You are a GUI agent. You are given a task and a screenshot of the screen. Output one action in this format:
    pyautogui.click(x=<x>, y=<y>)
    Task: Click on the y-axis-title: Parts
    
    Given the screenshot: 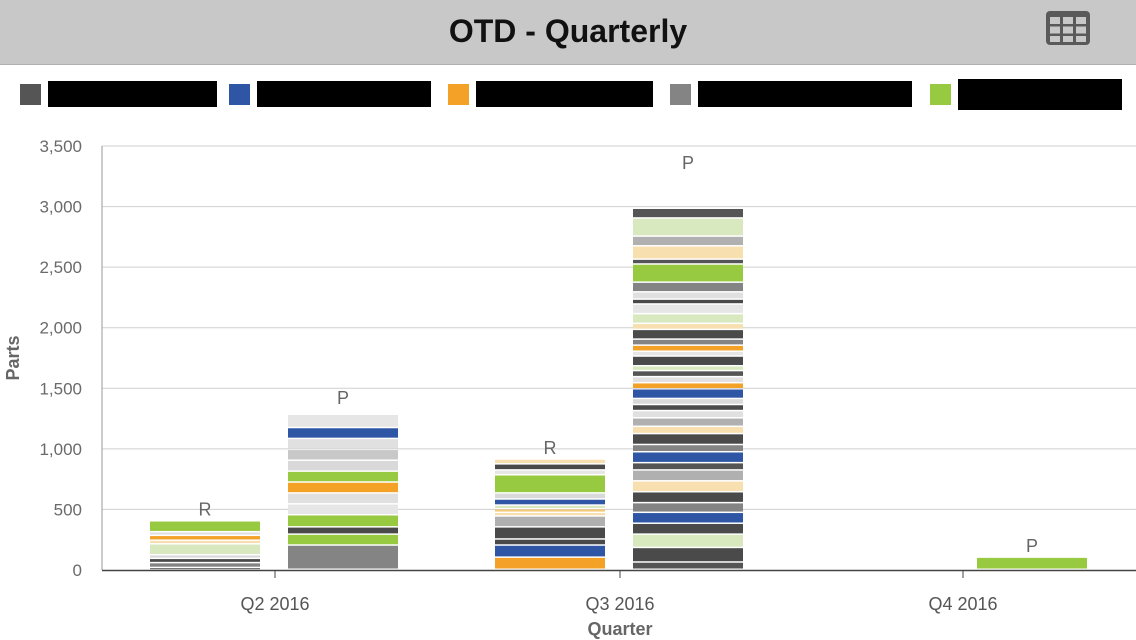 What is the action you would take?
    pyautogui.click(x=13, y=357)
    